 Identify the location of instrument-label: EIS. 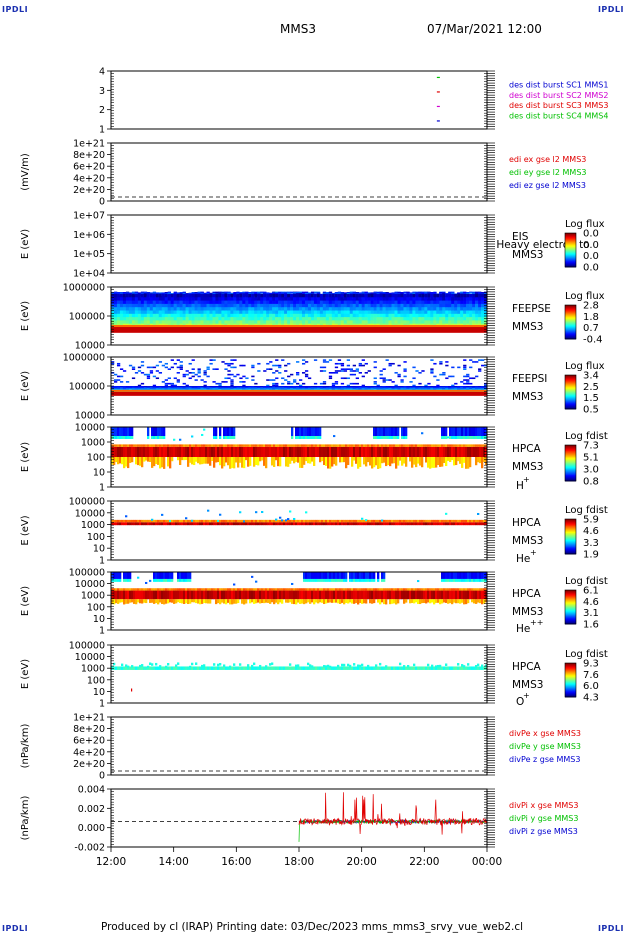
(520, 237).